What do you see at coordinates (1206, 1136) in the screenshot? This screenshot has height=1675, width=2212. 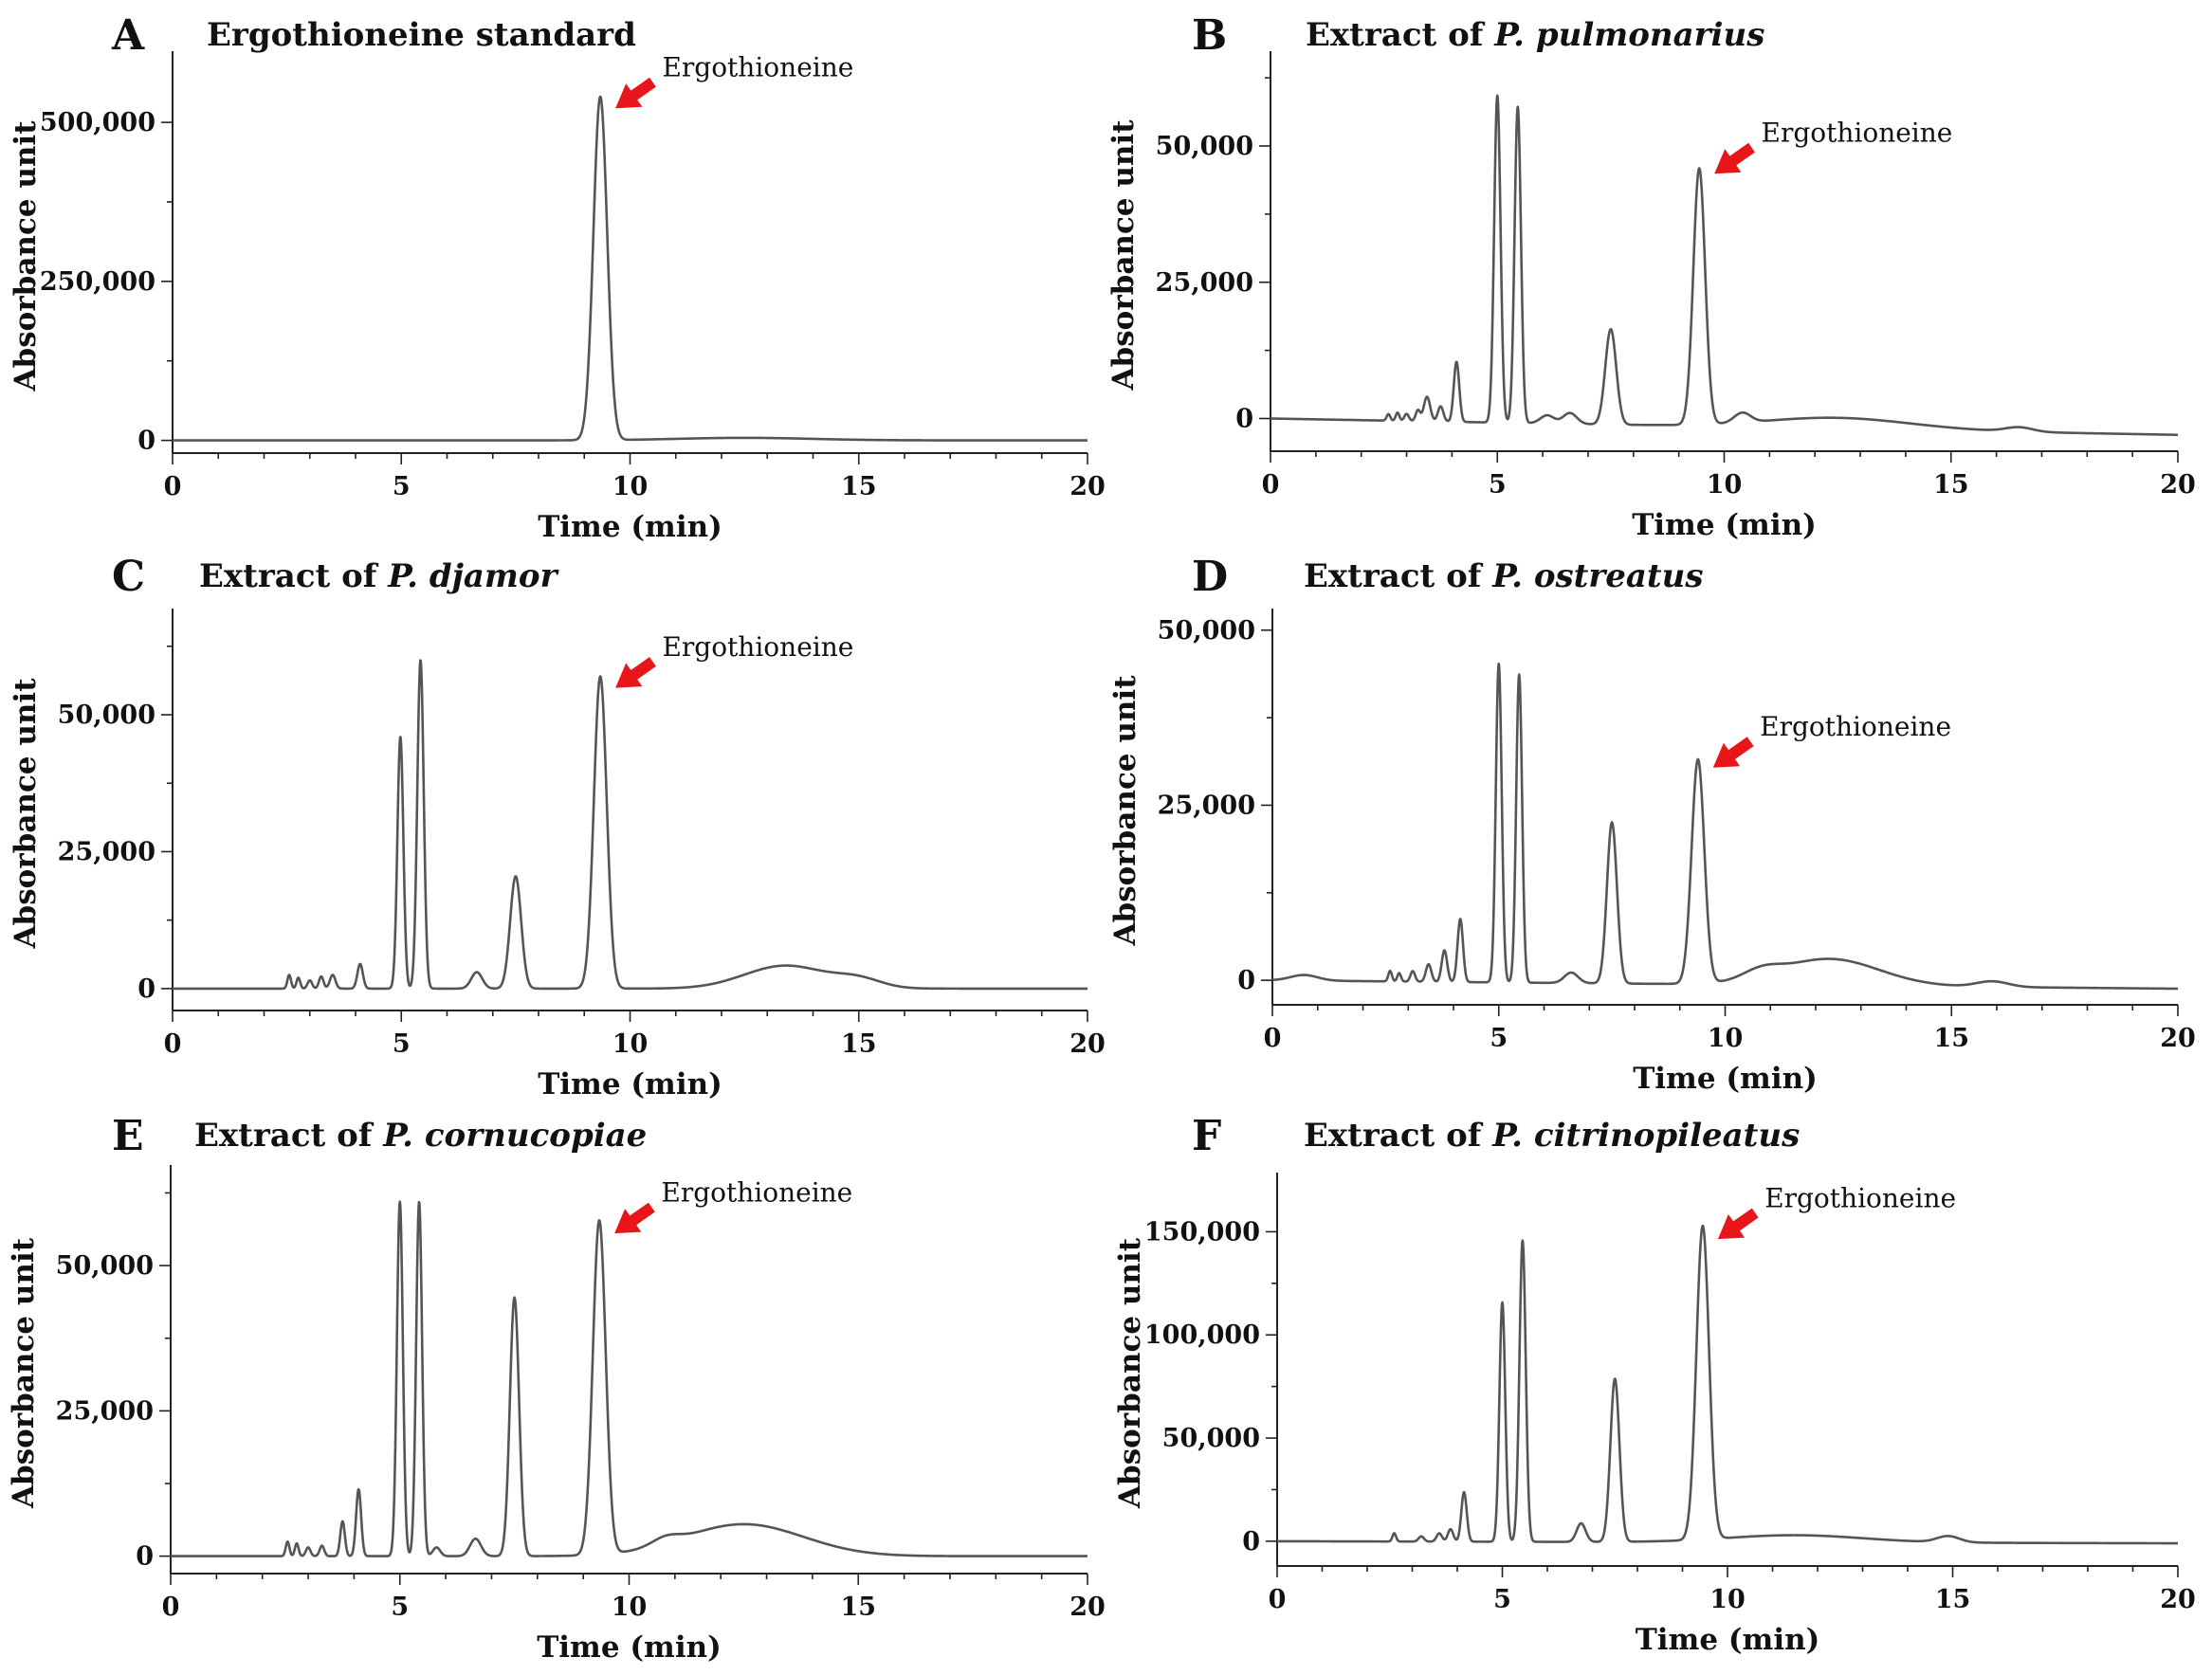 I see `panel-letter: F` at bounding box center [1206, 1136].